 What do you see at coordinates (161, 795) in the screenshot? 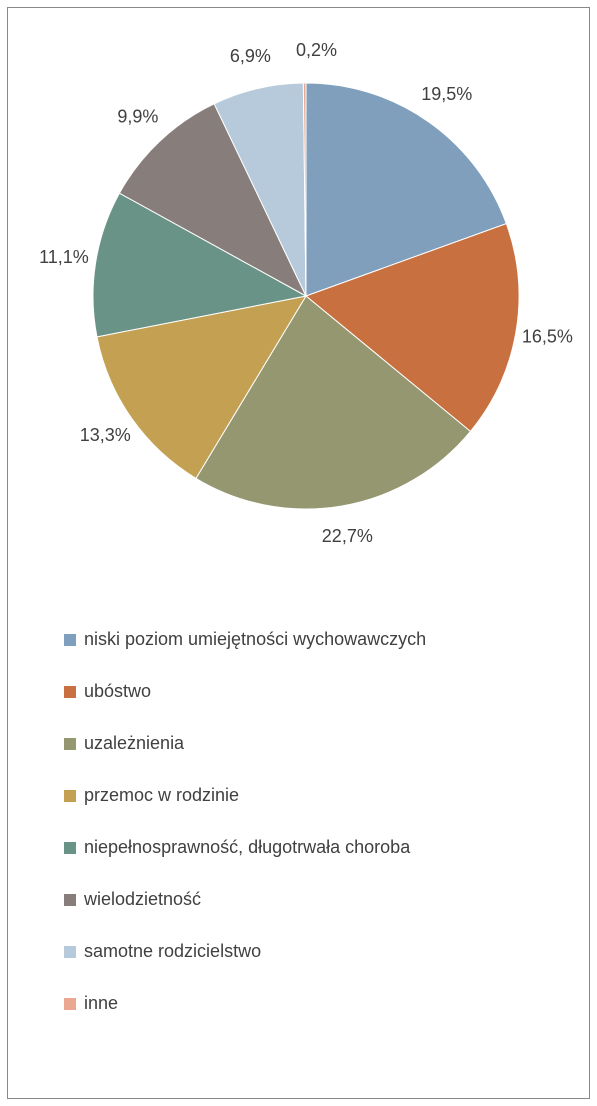
I see `legend-label: przemoc w rodzinie` at bounding box center [161, 795].